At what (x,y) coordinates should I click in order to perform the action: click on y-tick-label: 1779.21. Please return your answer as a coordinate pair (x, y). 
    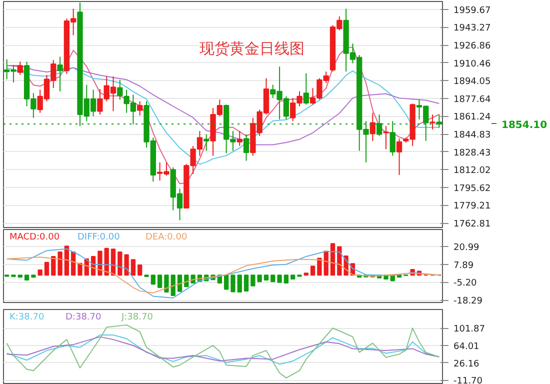
    Looking at the image, I should click on (472, 207).